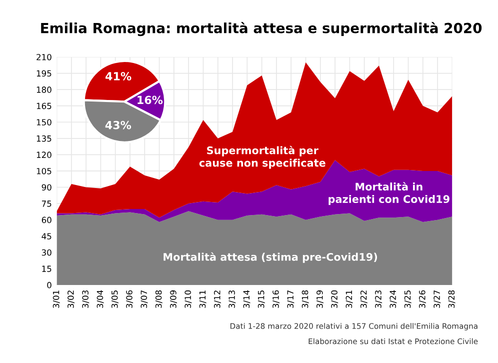  What do you see at coordinates (262, 157) in the screenshot?
I see `series-label: Supermortalità per cause non specificate` at bounding box center [262, 157].